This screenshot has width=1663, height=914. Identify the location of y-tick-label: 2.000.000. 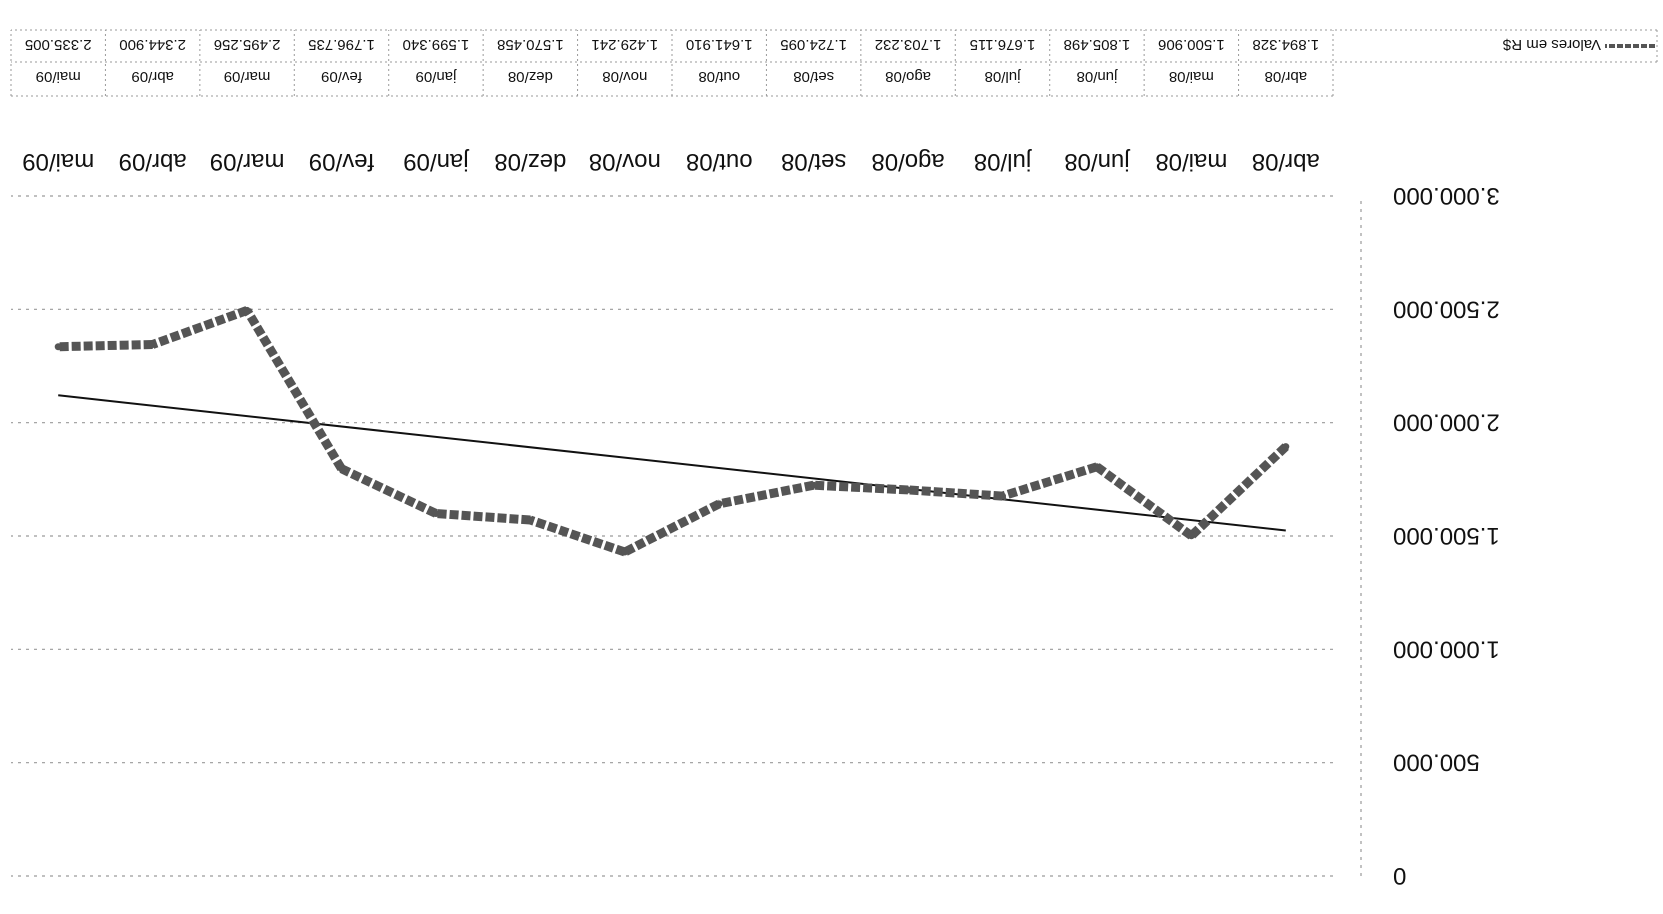
(1446, 422).